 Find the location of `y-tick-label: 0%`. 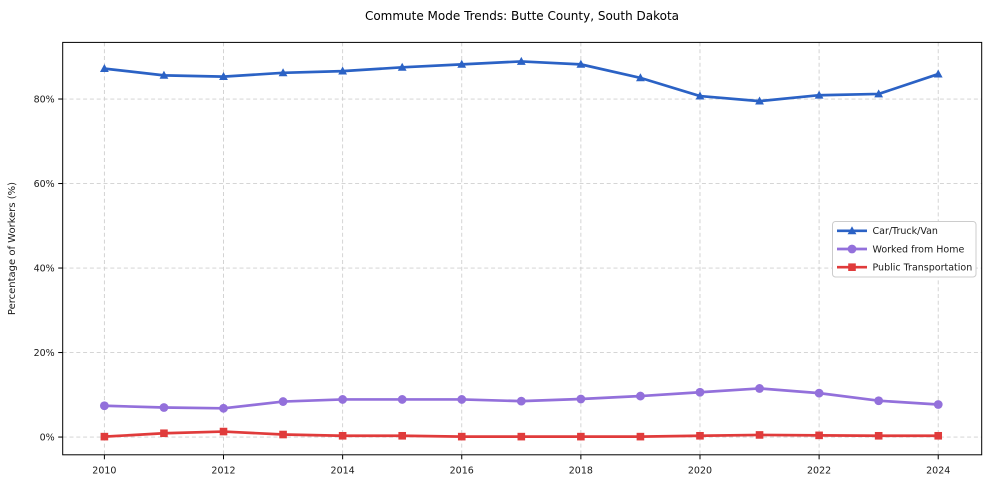

y-tick-label: 0% is located at coordinates (47, 437).